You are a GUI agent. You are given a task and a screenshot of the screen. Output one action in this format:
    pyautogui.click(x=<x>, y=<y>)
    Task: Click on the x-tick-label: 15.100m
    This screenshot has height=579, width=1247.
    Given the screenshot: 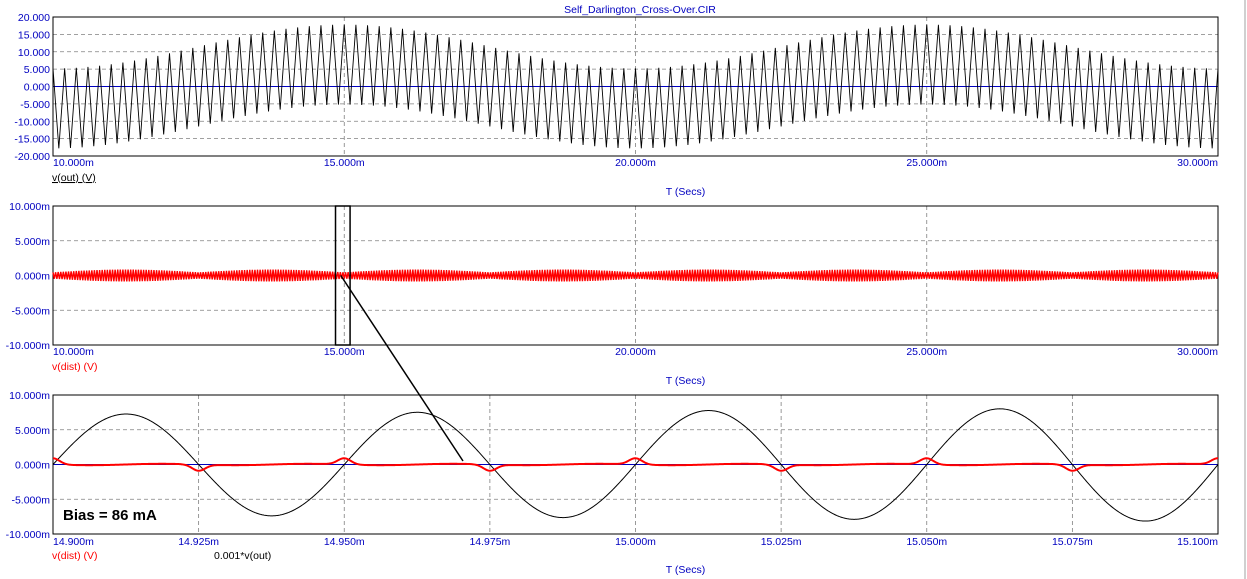 What is the action you would take?
    pyautogui.click(x=1197, y=542)
    